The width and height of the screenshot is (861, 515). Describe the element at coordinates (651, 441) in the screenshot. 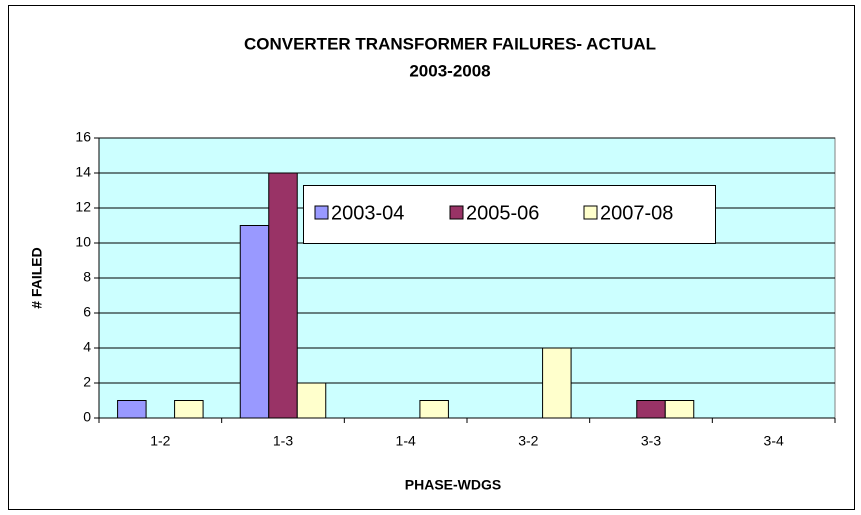

I see `x-tick-label: 3-3` at that location.